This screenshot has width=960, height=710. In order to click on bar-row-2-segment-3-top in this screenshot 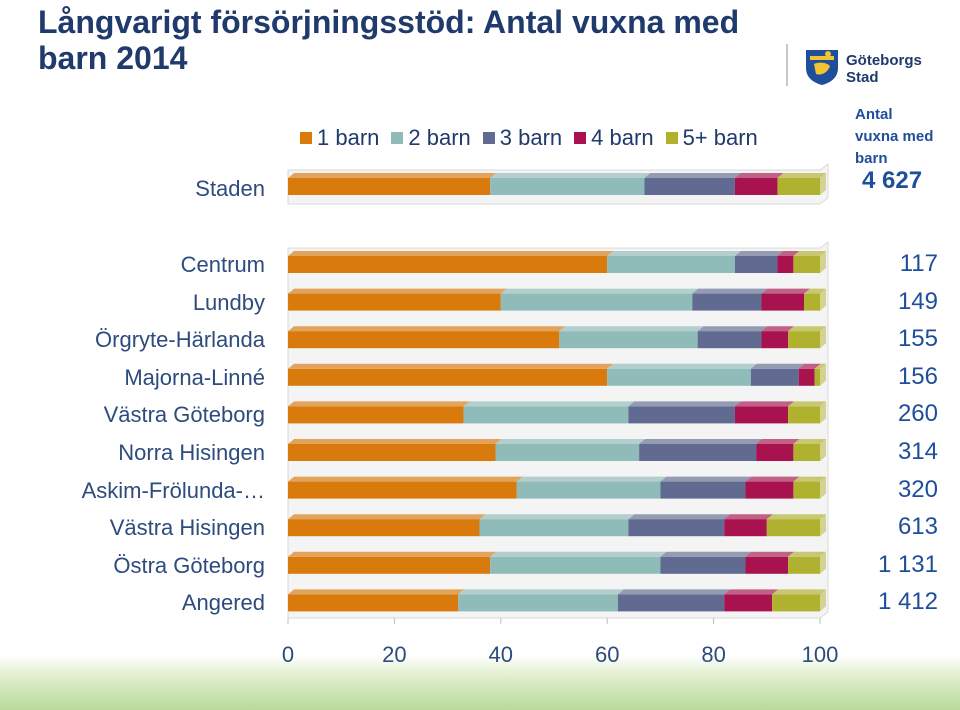, I will do `click(730, 291)`.